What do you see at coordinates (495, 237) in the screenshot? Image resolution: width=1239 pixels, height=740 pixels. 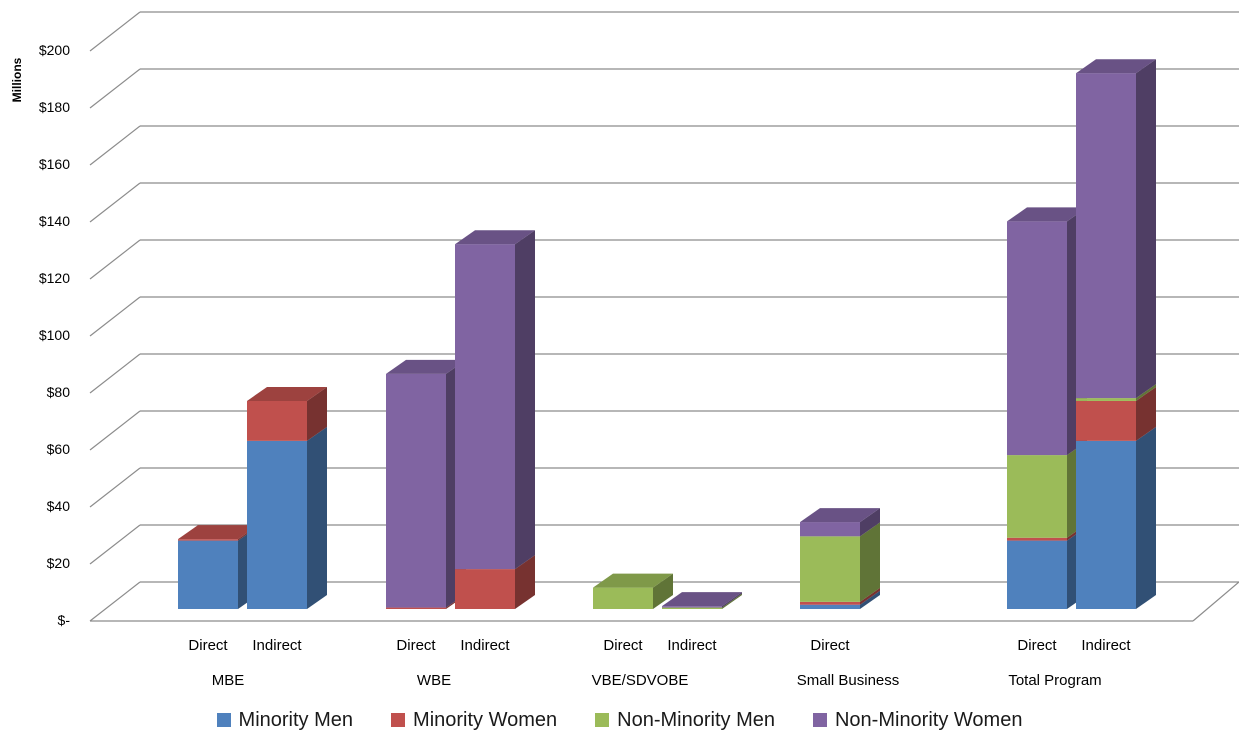 I see `bar-wbe-indirect-top` at bounding box center [495, 237].